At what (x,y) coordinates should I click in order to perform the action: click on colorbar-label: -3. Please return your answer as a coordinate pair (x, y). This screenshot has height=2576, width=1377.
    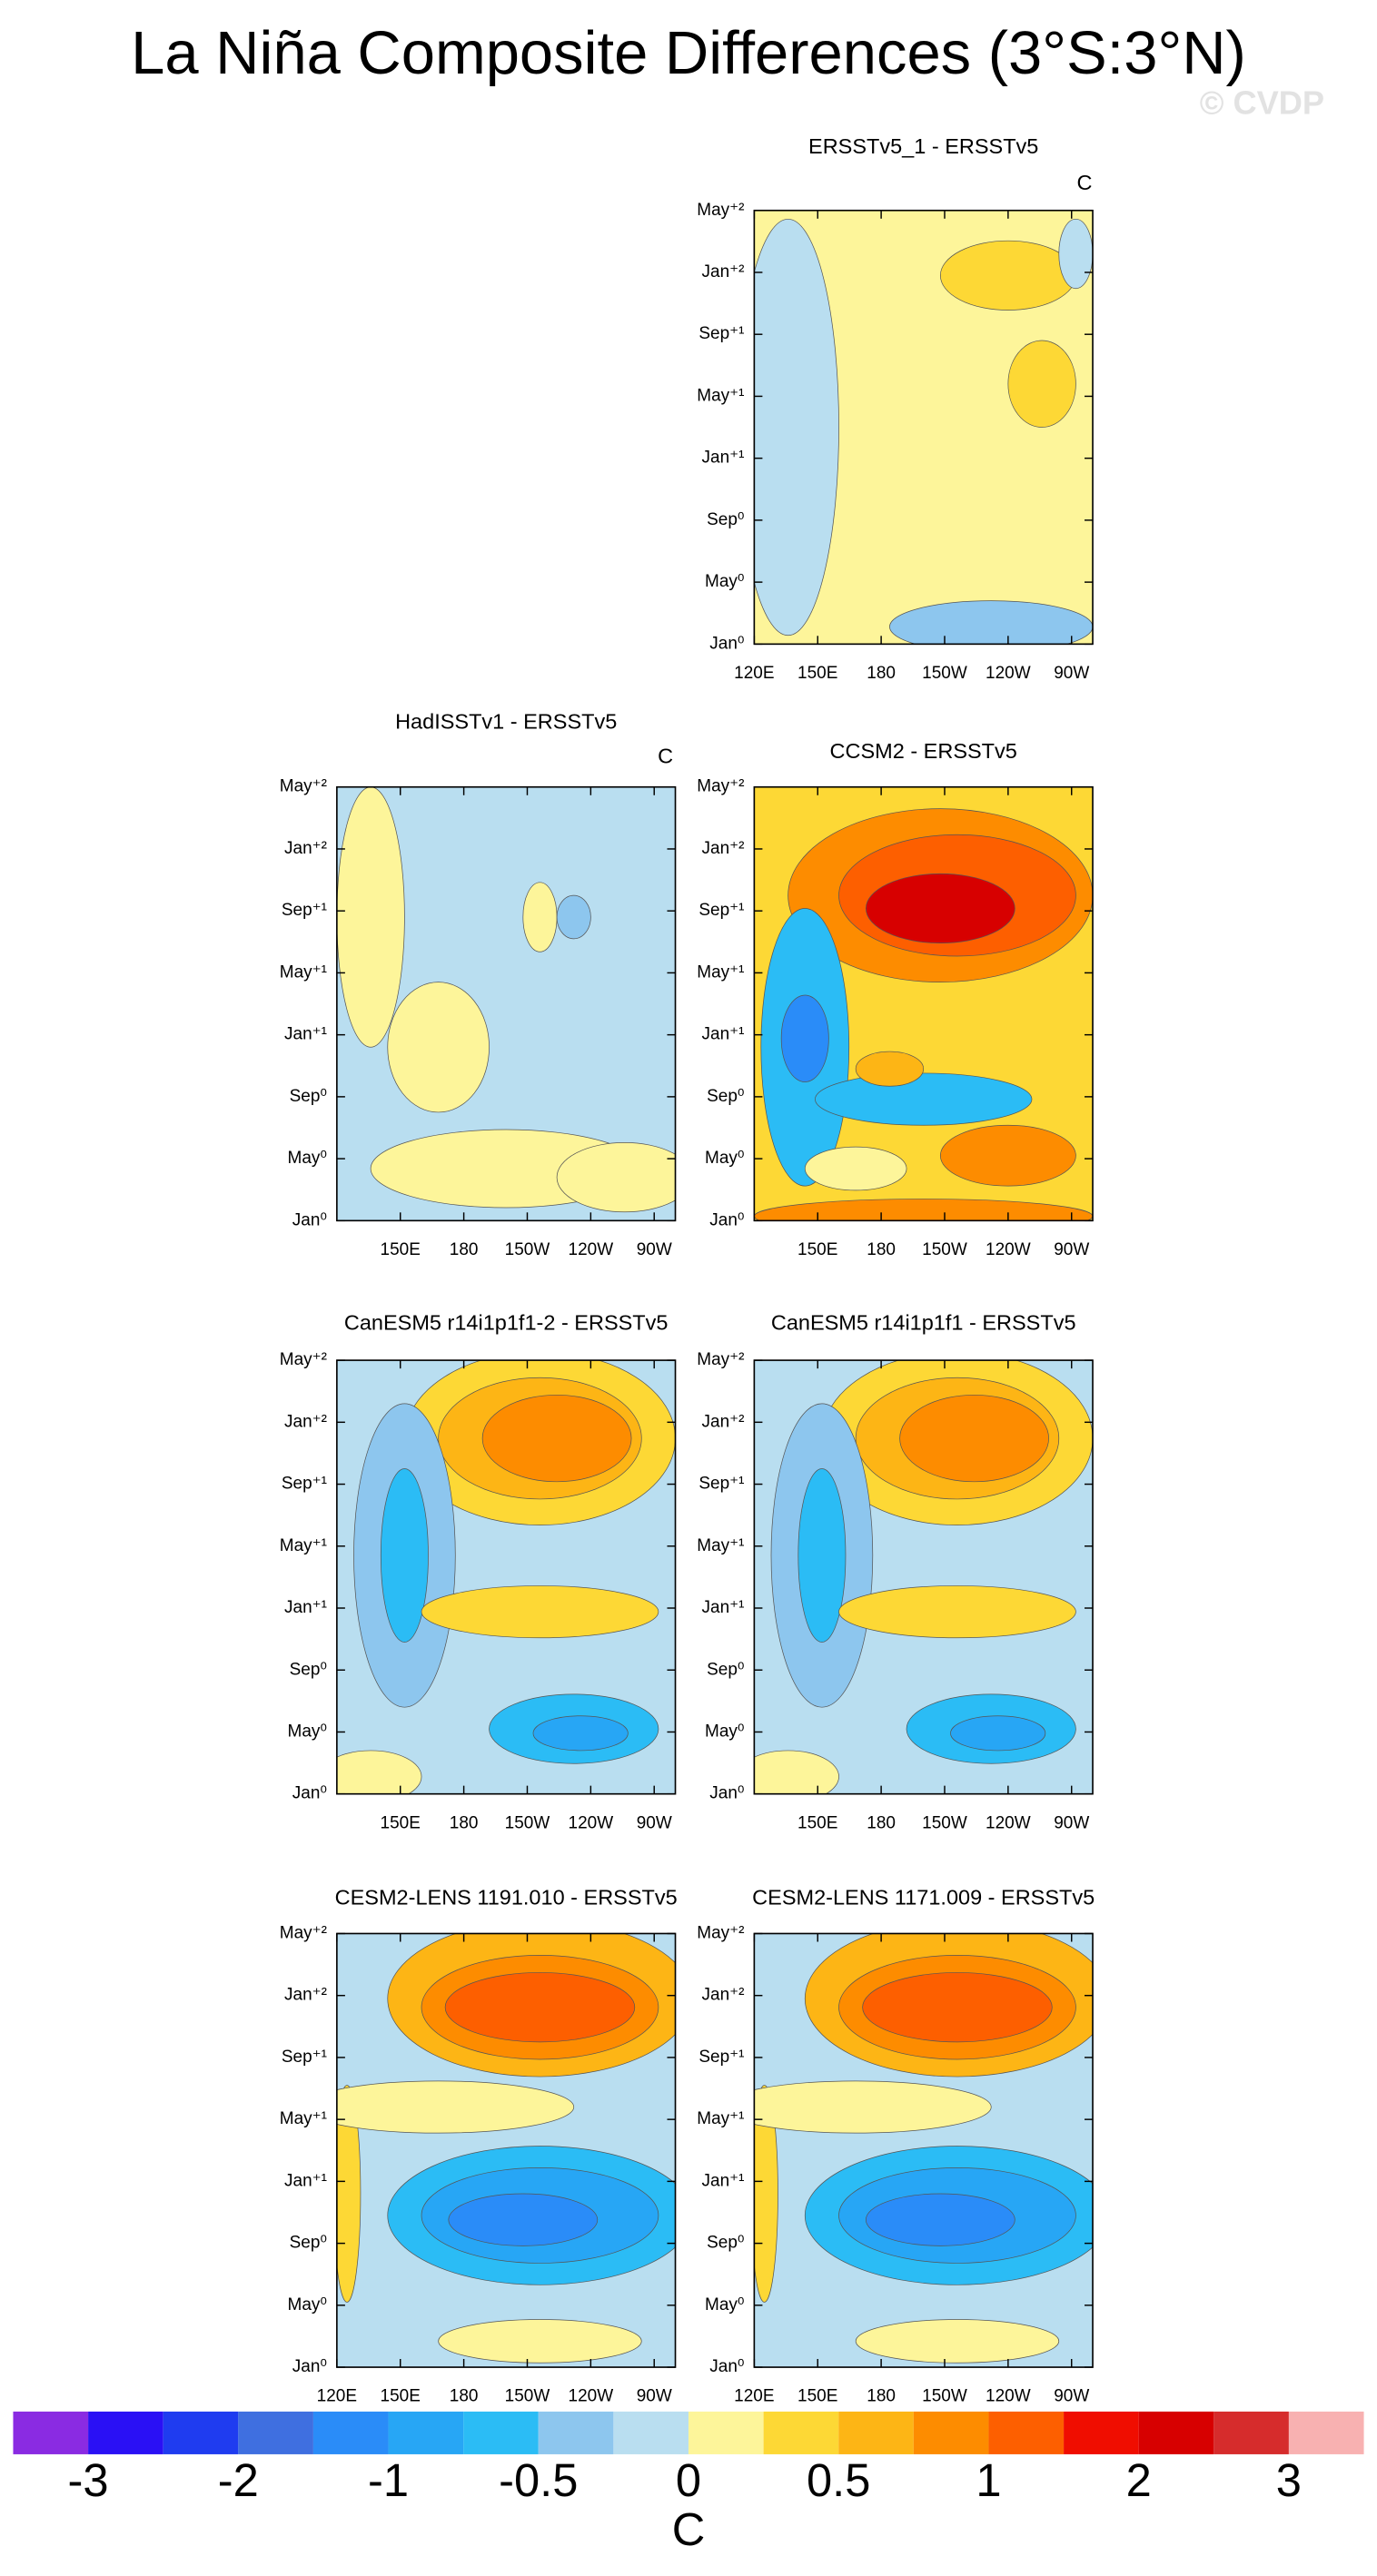
    Looking at the image, I should click on (88, 2480).